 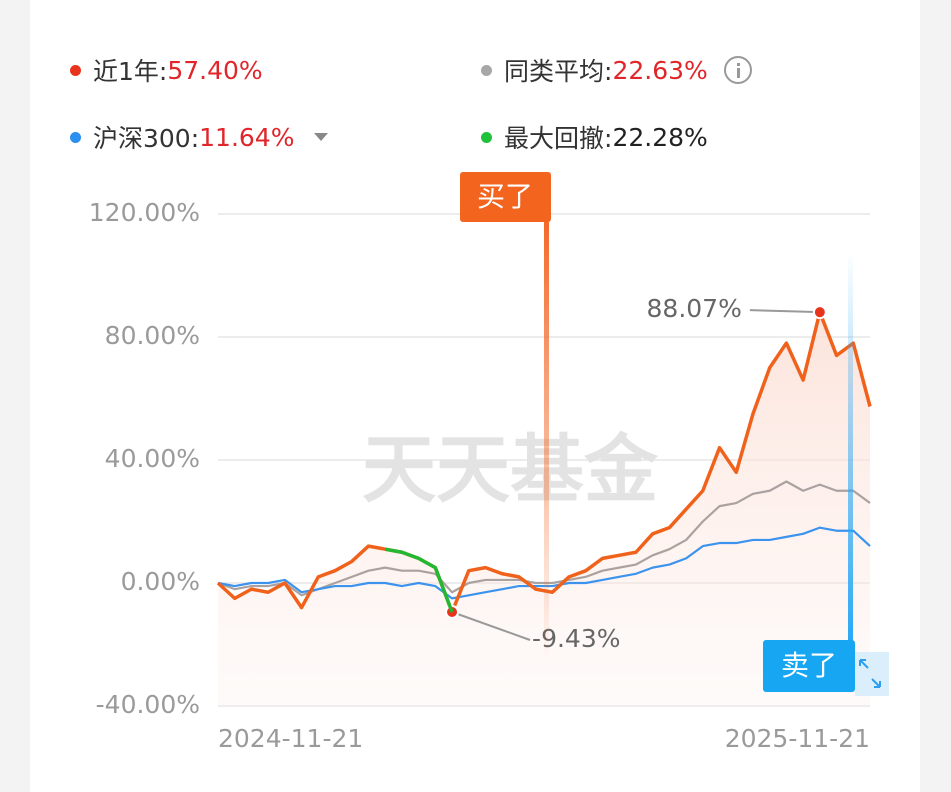 What do you see at coordinates (819, 312) in the screenshot?
I see `extreme-dot` at bounding box center [819, 312].